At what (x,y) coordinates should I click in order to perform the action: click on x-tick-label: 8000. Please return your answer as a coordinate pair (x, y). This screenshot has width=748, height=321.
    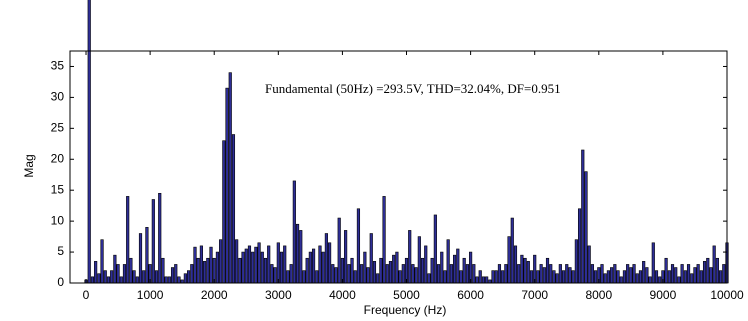
    Looking at the image, I should click on (598, 295).